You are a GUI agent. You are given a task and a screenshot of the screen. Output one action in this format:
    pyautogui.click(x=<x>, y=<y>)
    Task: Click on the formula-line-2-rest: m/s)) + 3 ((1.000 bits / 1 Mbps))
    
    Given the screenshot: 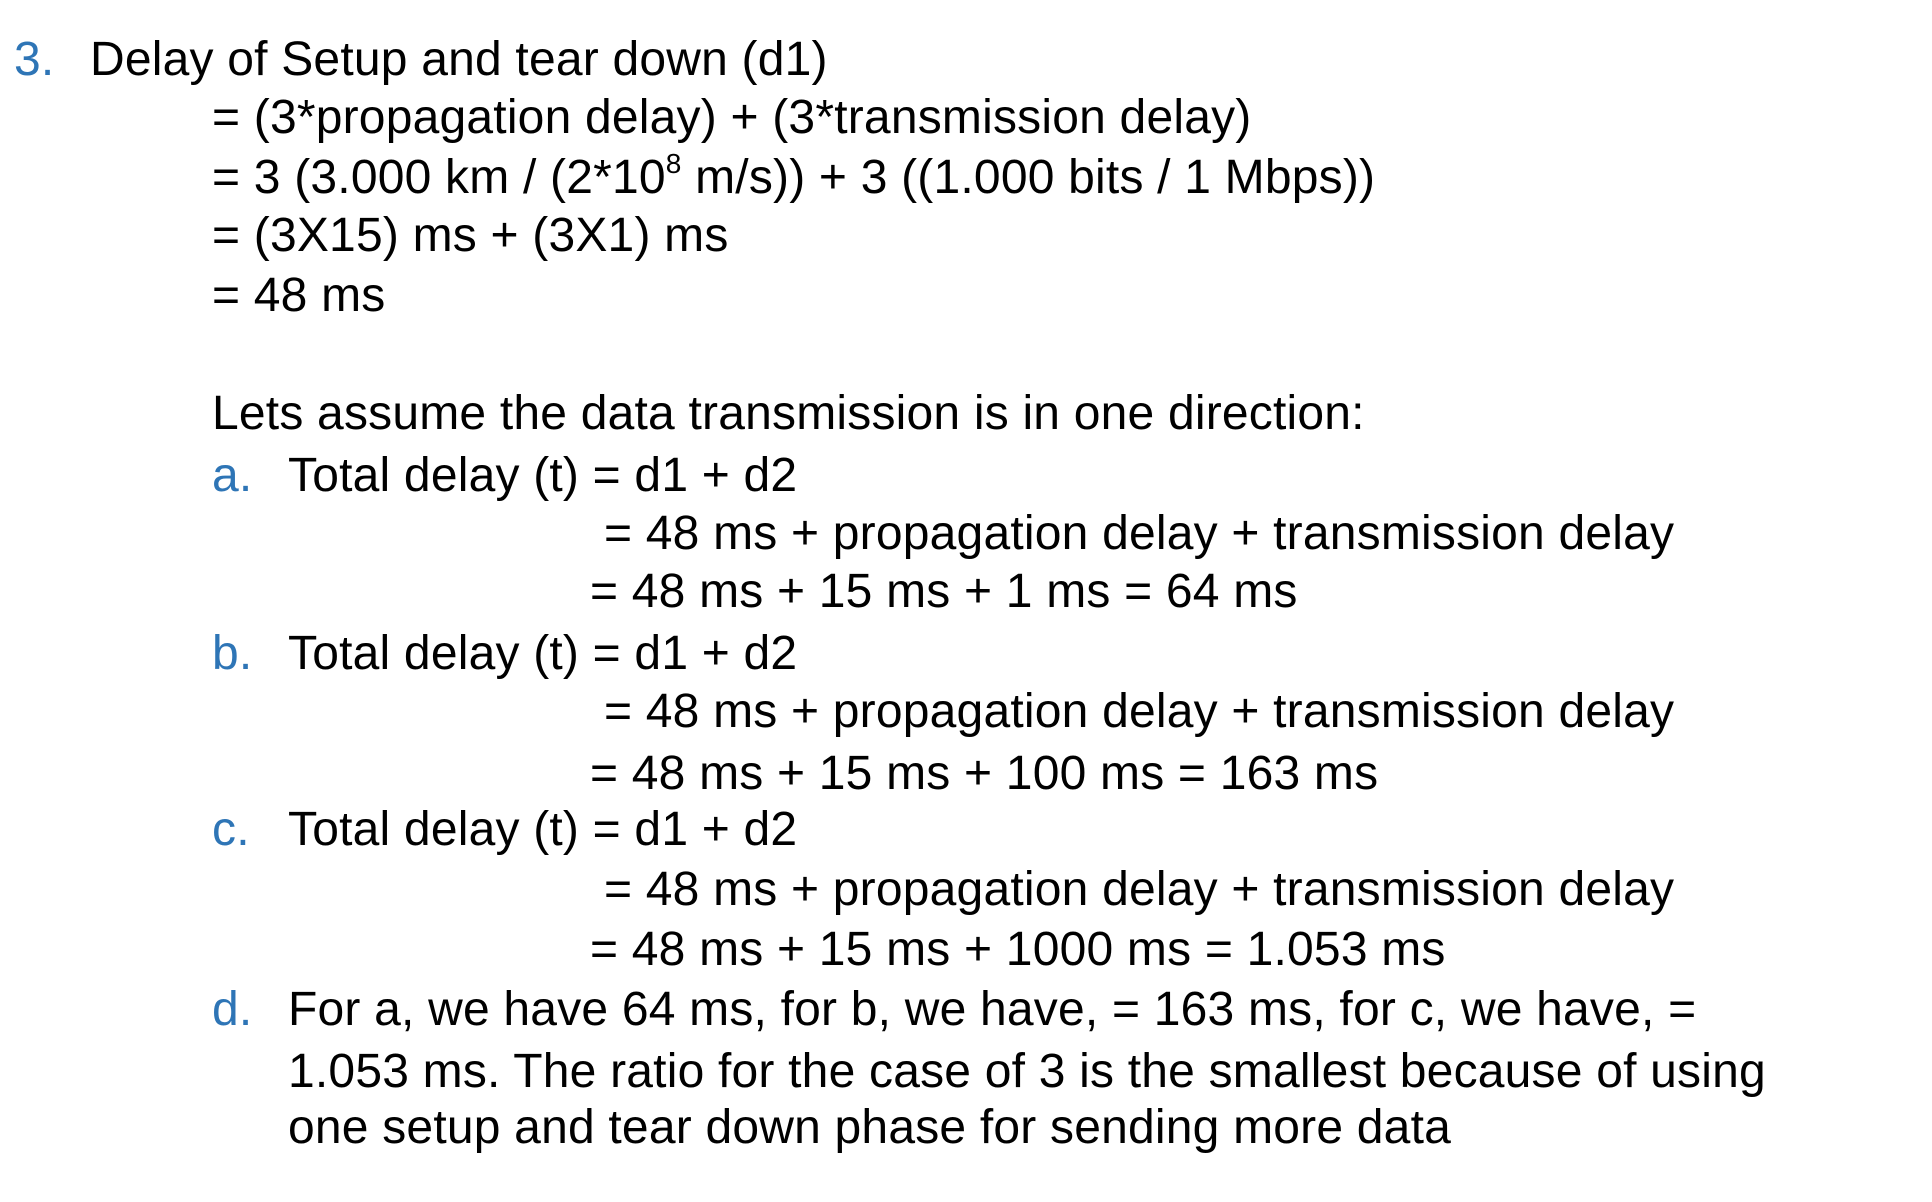 What is the action you would take?
    pyautogui.click(x=1028, y=177)
    